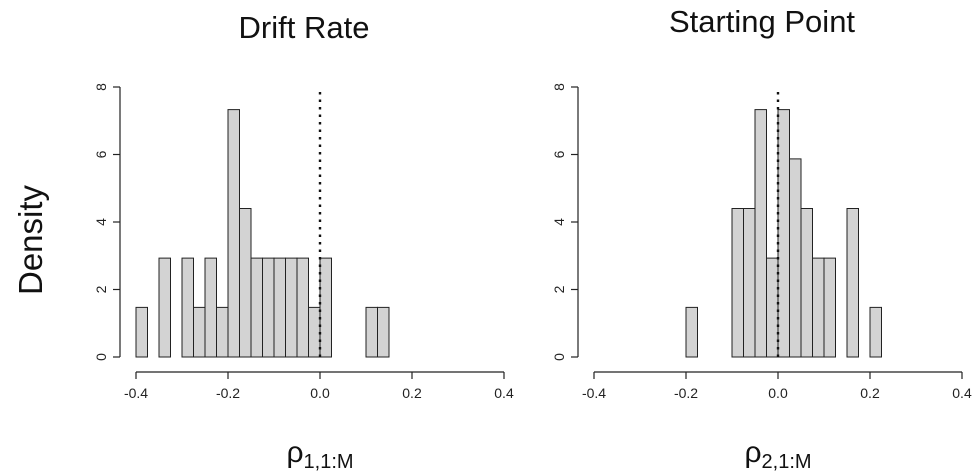 This screenshot has height=473, width=972. Describe the element at coordinates (787, 462) in the screenshot. I see `x-axis-label-subscript: 2,1:M` at that location.